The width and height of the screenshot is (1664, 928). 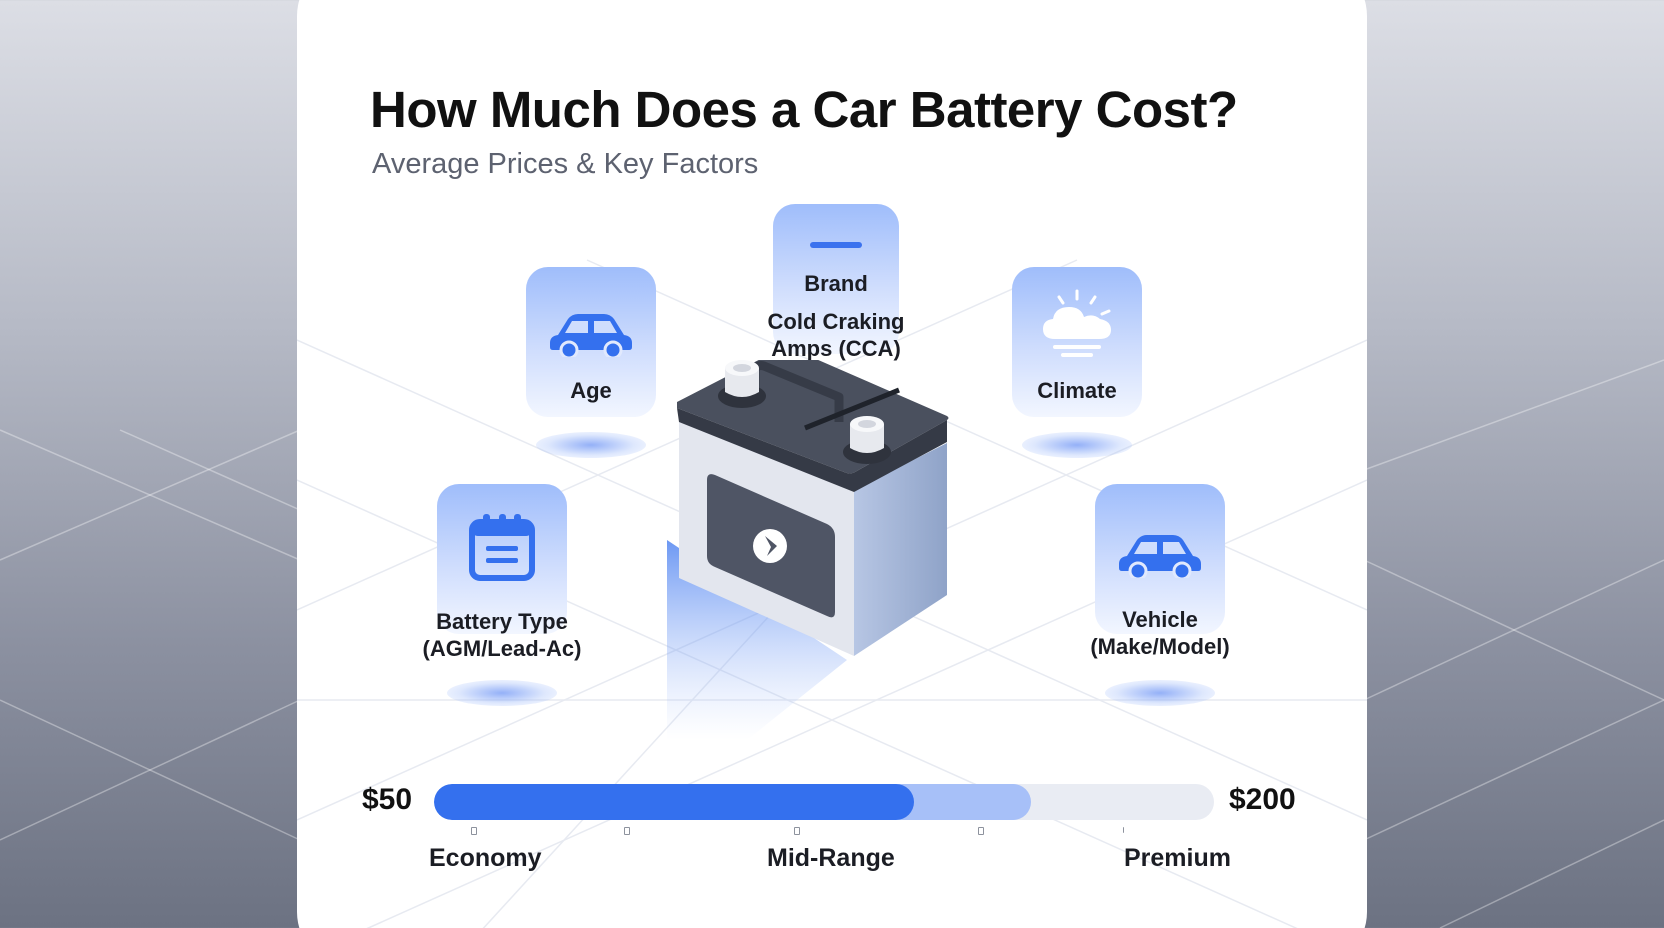 I want to click on price-range-bar, so click(x=824, y=802).